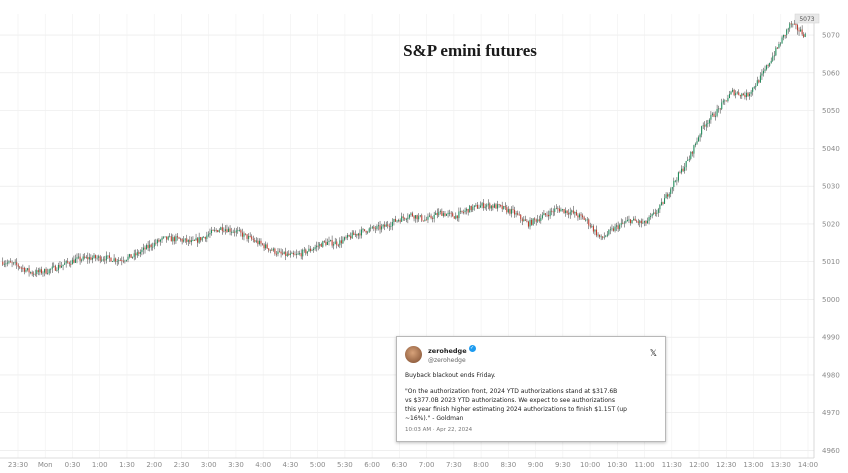  Describe the element at coordinates (831, 413) in the screenshot. I see `y-tick-label: 4970` at that location.